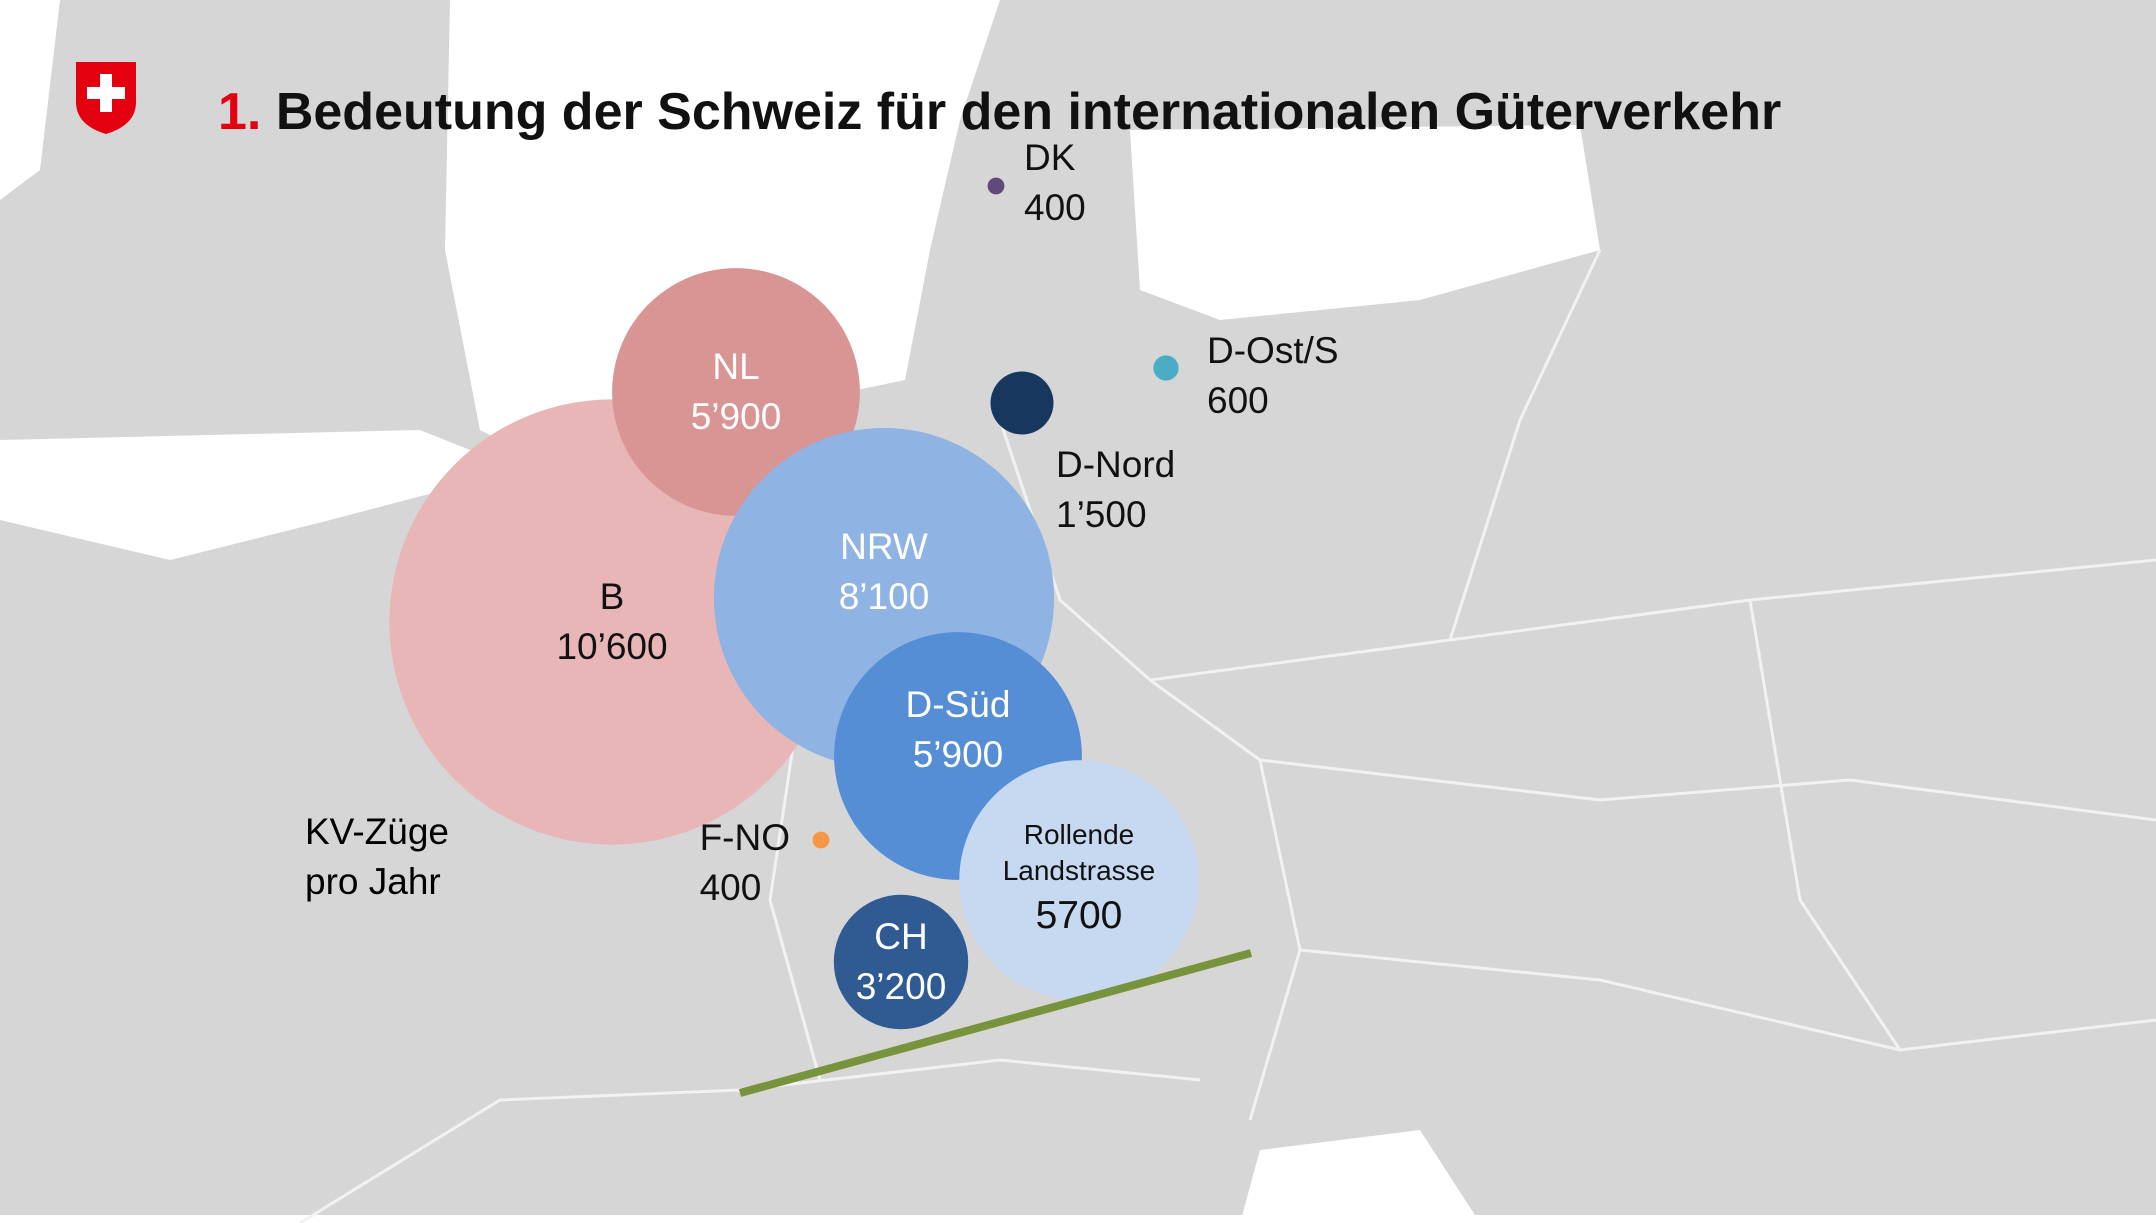 The width and height of the screenshot is (2156, 1223). Describe the element at coordinates (612, 646) in the screenshot. I see `bubble-value: 10’600` at that location.